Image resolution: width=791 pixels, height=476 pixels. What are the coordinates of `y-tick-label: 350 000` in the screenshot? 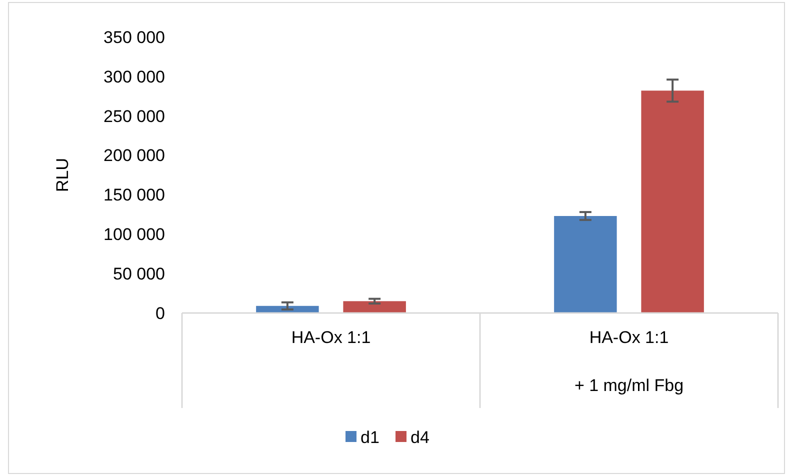 It's located at (134, 37).